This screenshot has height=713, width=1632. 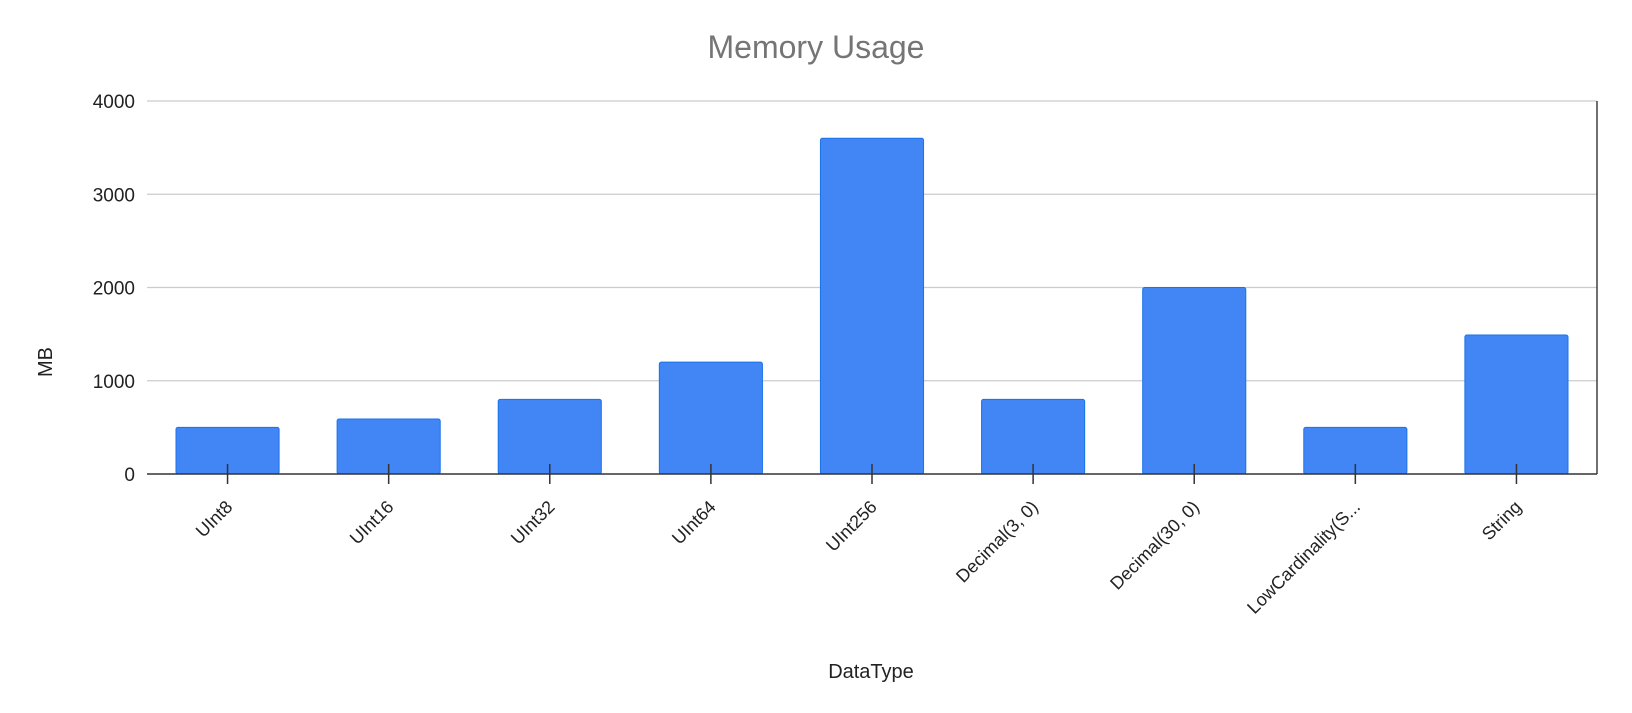 I want to click on x-tick-label: UInt64, so click(x=694, y=523).